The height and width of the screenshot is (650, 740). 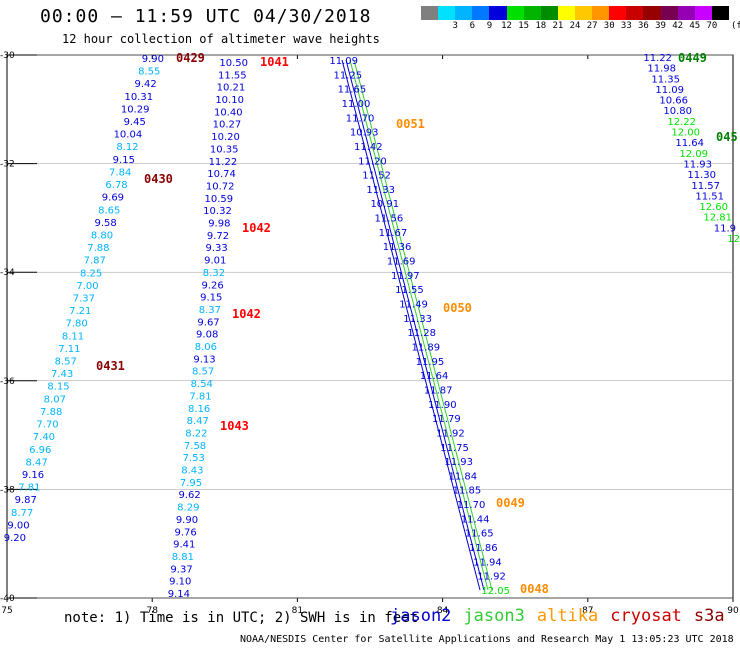 What do you see at coordinates (397, 247) in the screenshot?
I see `track-value: 11.36` at bounding box center [397, 247].